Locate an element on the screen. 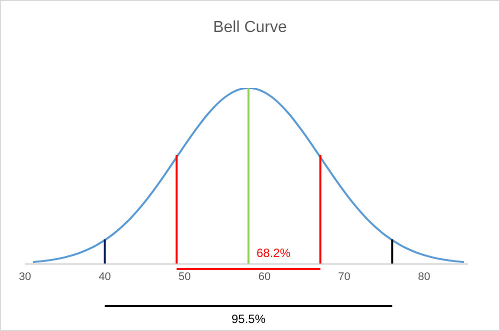  x-tick-label: 50 is located at coordinates (184, 276).